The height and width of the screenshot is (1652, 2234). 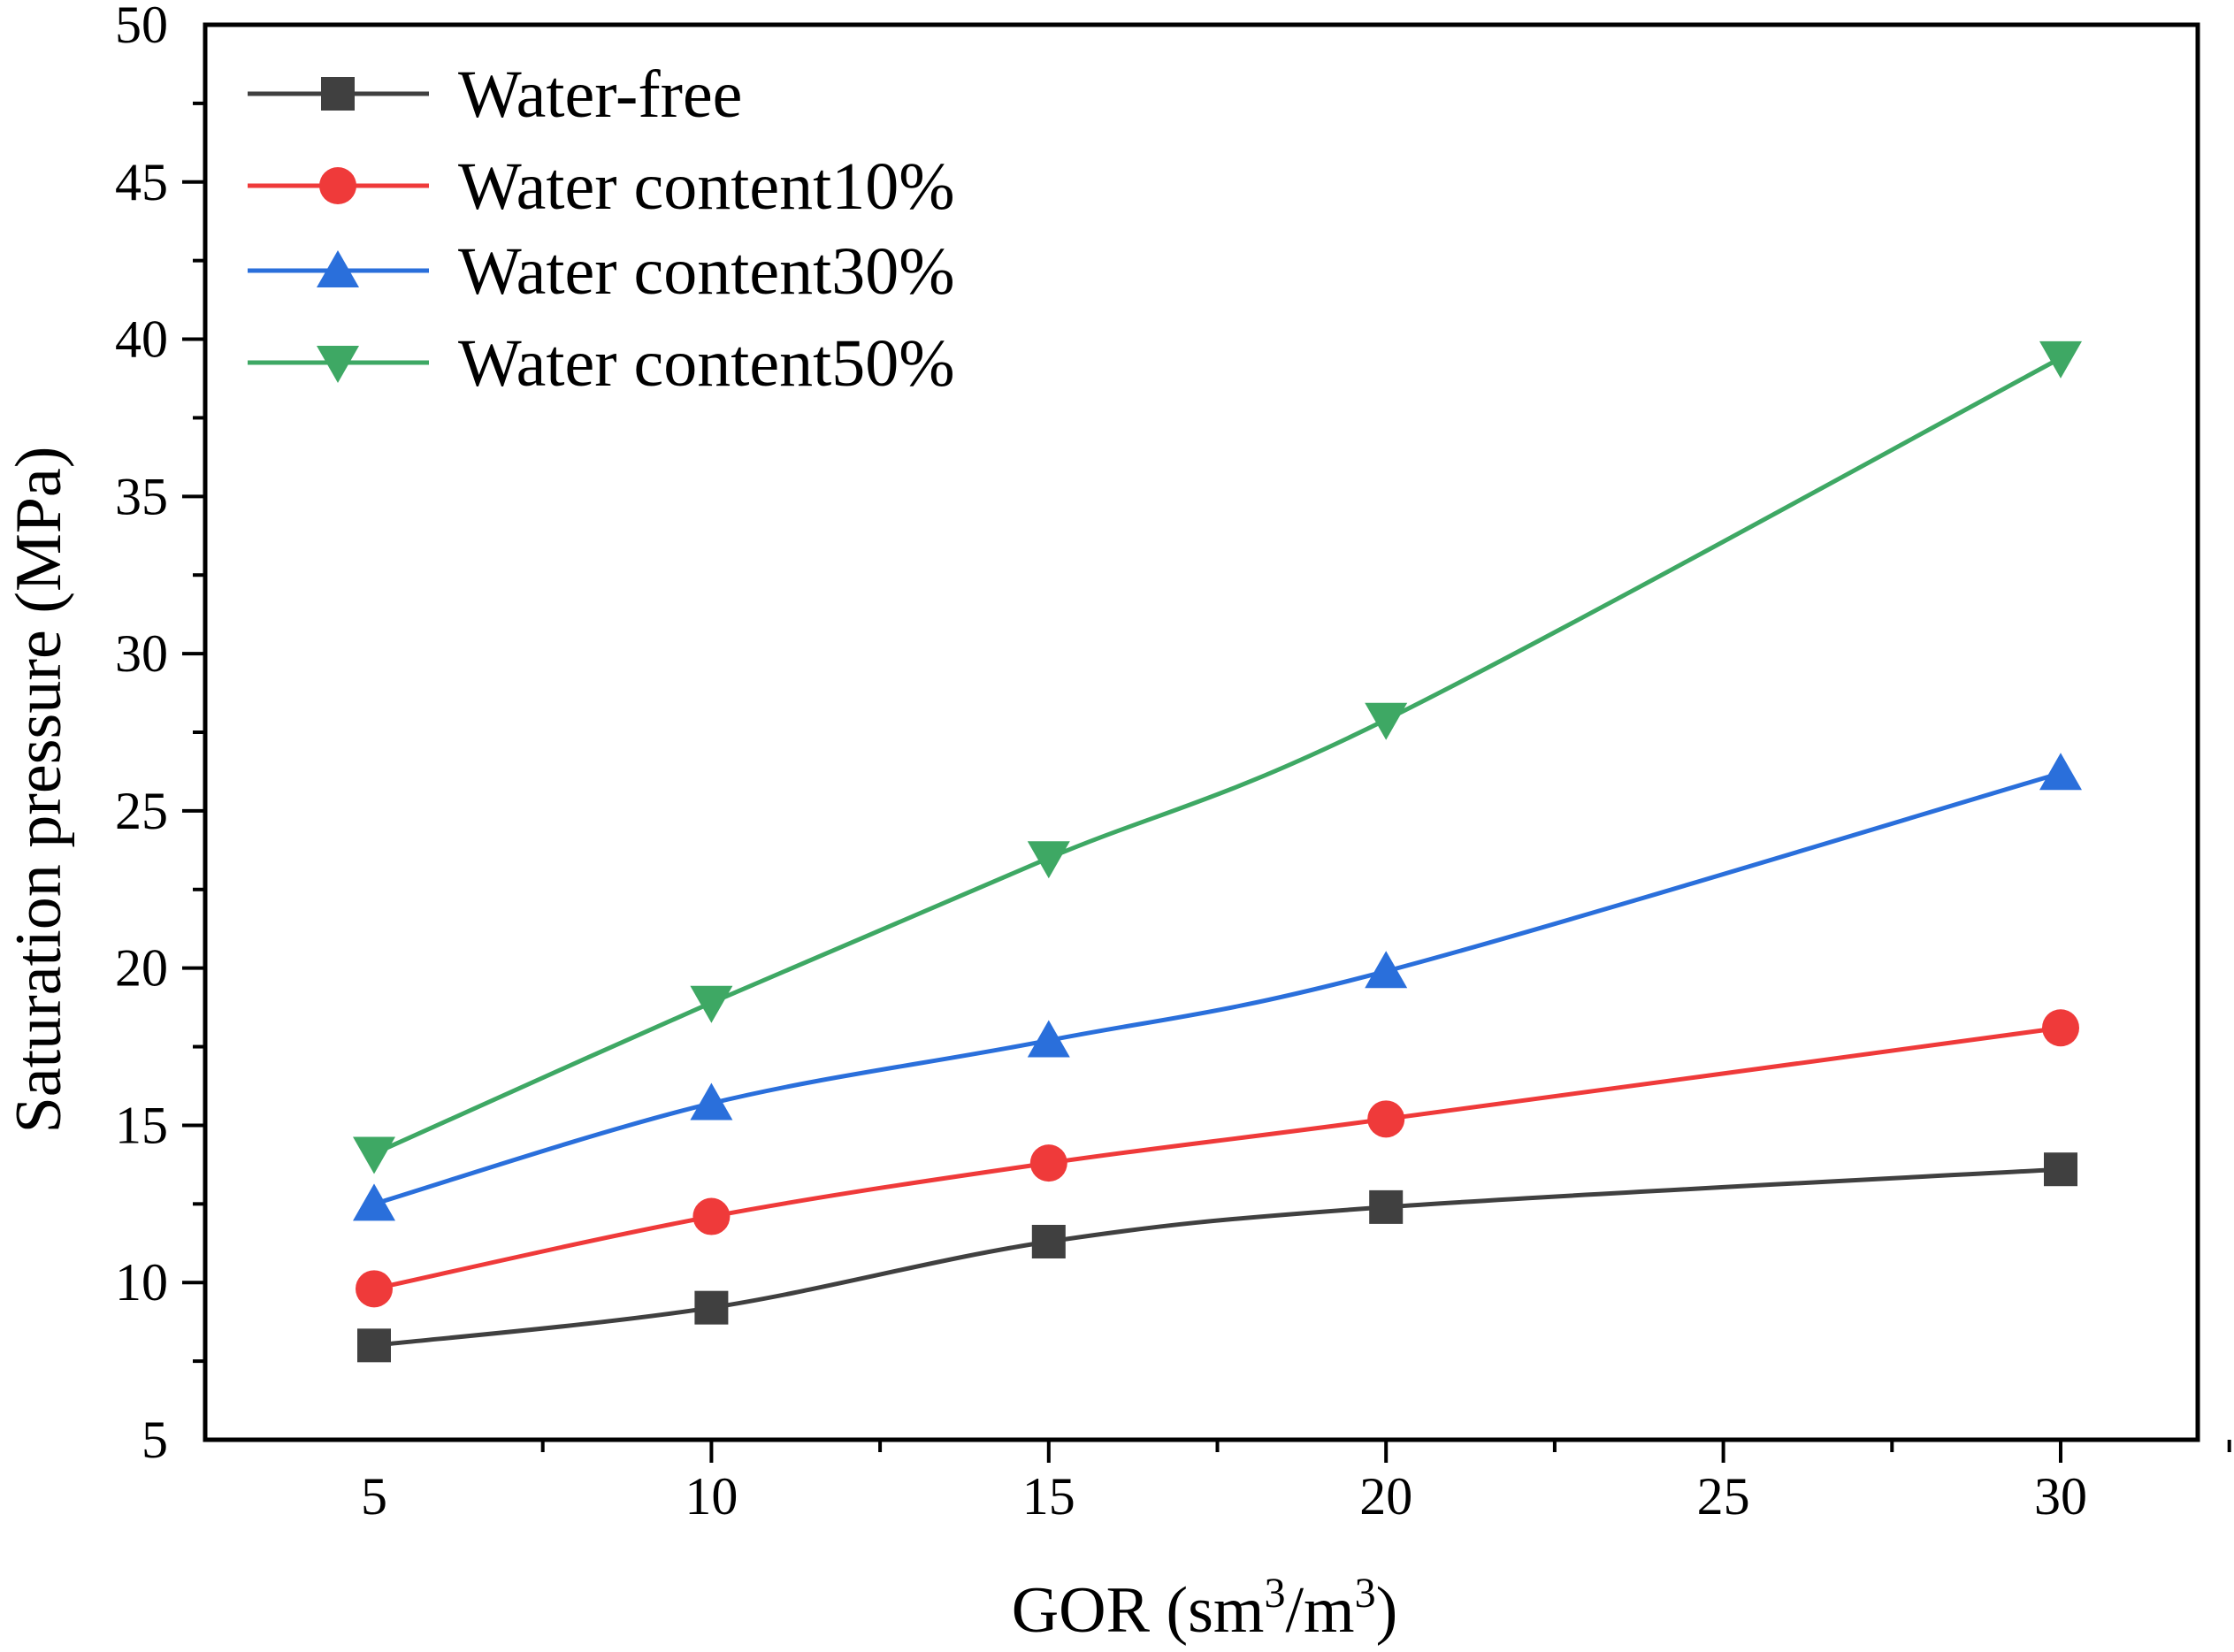 What do you see at coordinates (1048, 1496) in the screenshot?
I see `x-tick-label: 15` at bounding box center [1048, 1496].